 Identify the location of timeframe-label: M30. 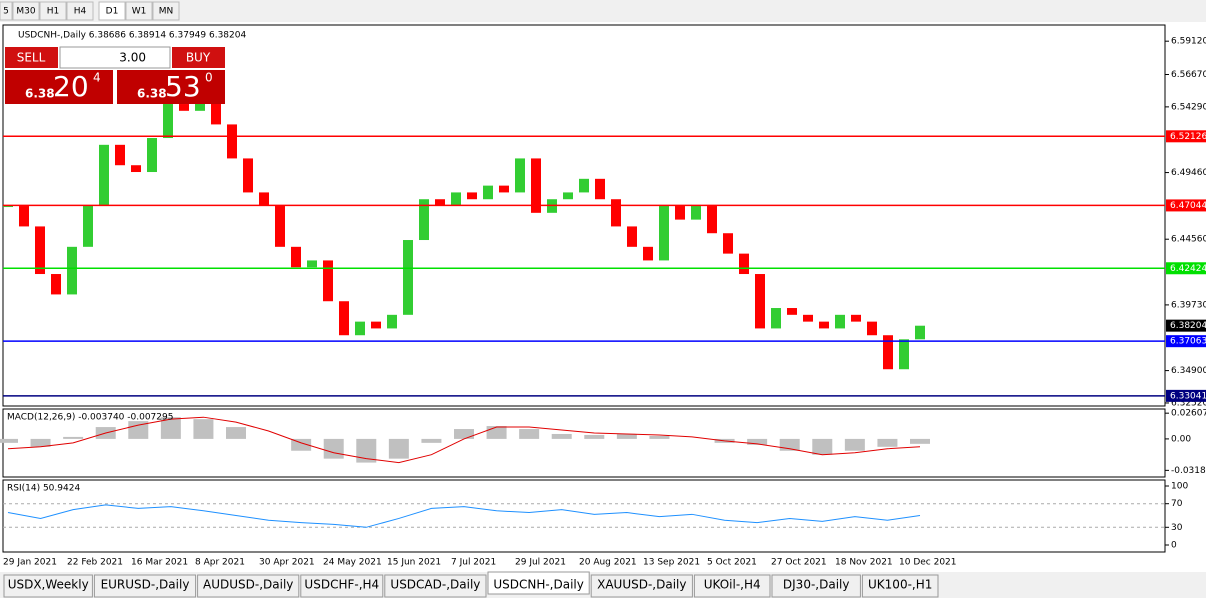
(25, 12).